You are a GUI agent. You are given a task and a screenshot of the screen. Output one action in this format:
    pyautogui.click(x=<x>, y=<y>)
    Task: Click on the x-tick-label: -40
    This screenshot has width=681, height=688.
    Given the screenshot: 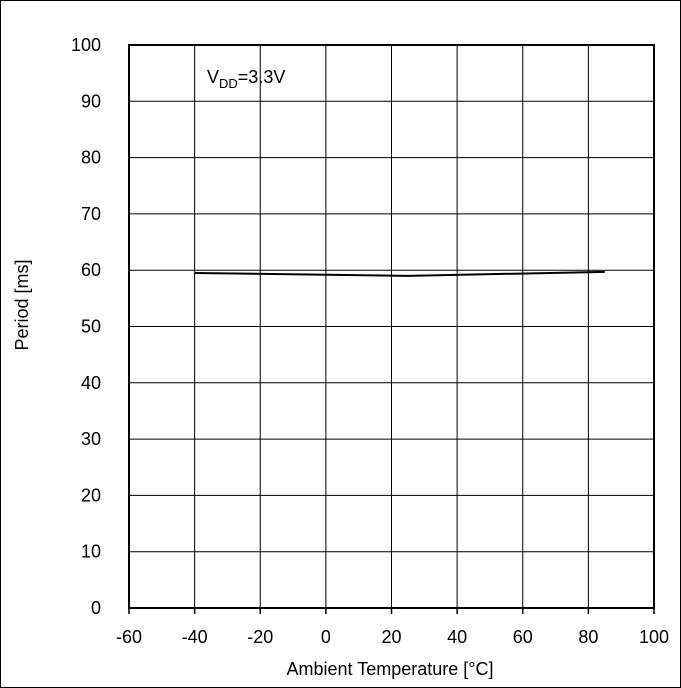 What is the action you would take?
    pyautogui.click(x=195, y=637)
    